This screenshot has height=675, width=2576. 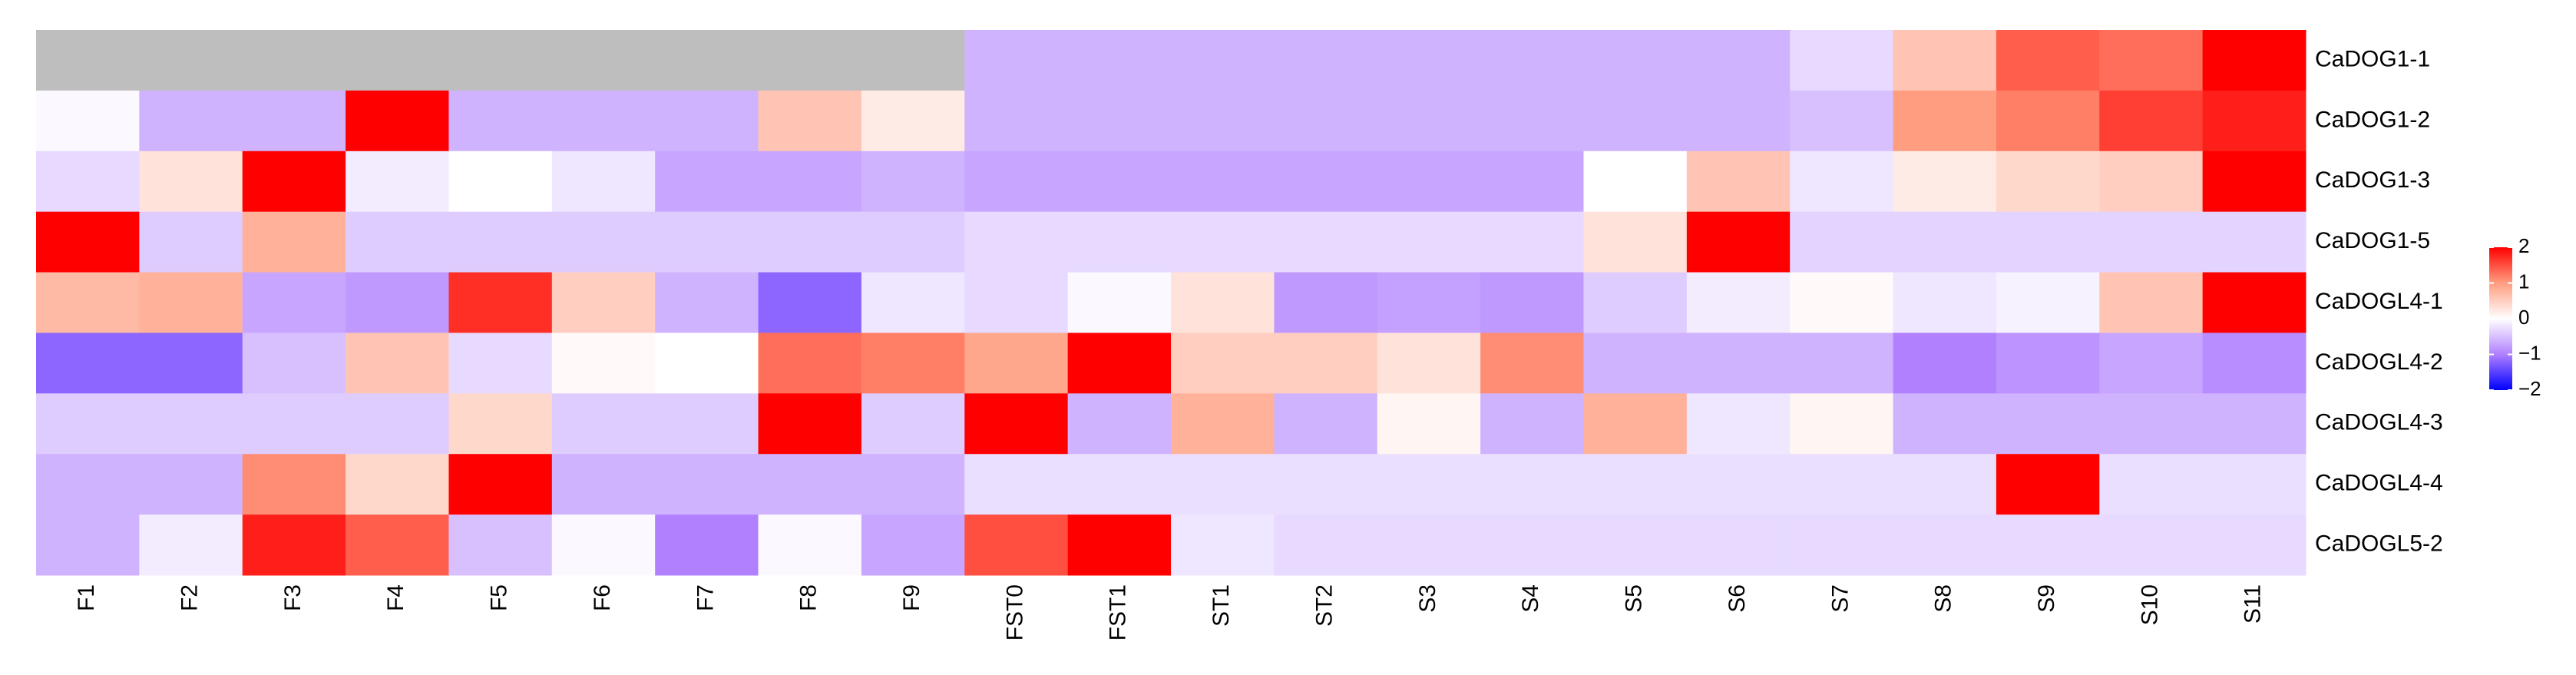 I want to click on row-label: CaDOG1-1, so click(x=2372, y=58).